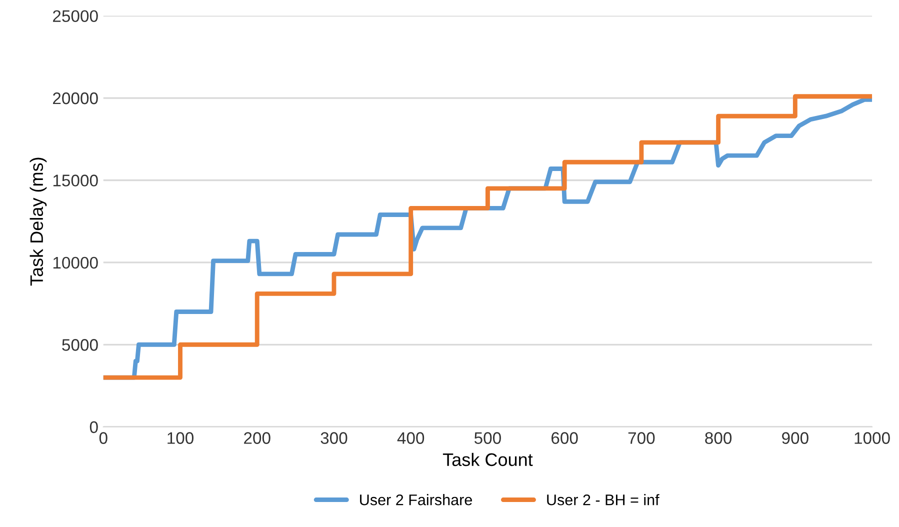  I want to click on x-tick-label: 0, so click(103, 438).